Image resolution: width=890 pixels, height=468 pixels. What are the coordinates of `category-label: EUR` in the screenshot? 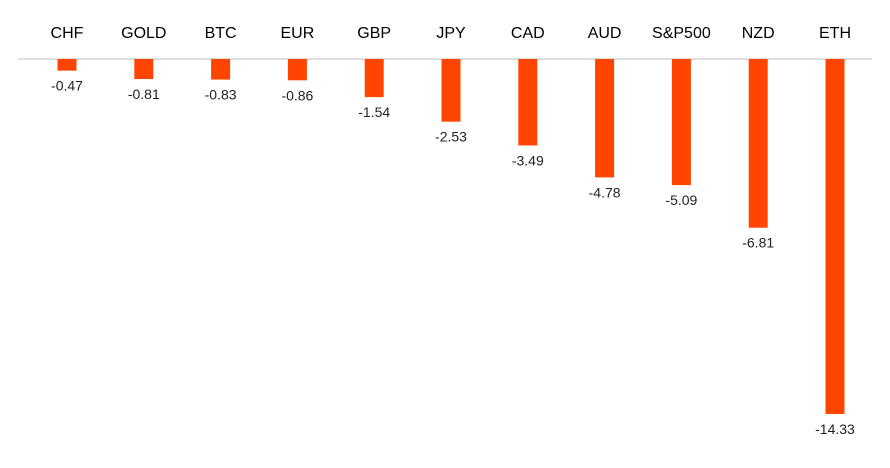 It's located at (298, 33).